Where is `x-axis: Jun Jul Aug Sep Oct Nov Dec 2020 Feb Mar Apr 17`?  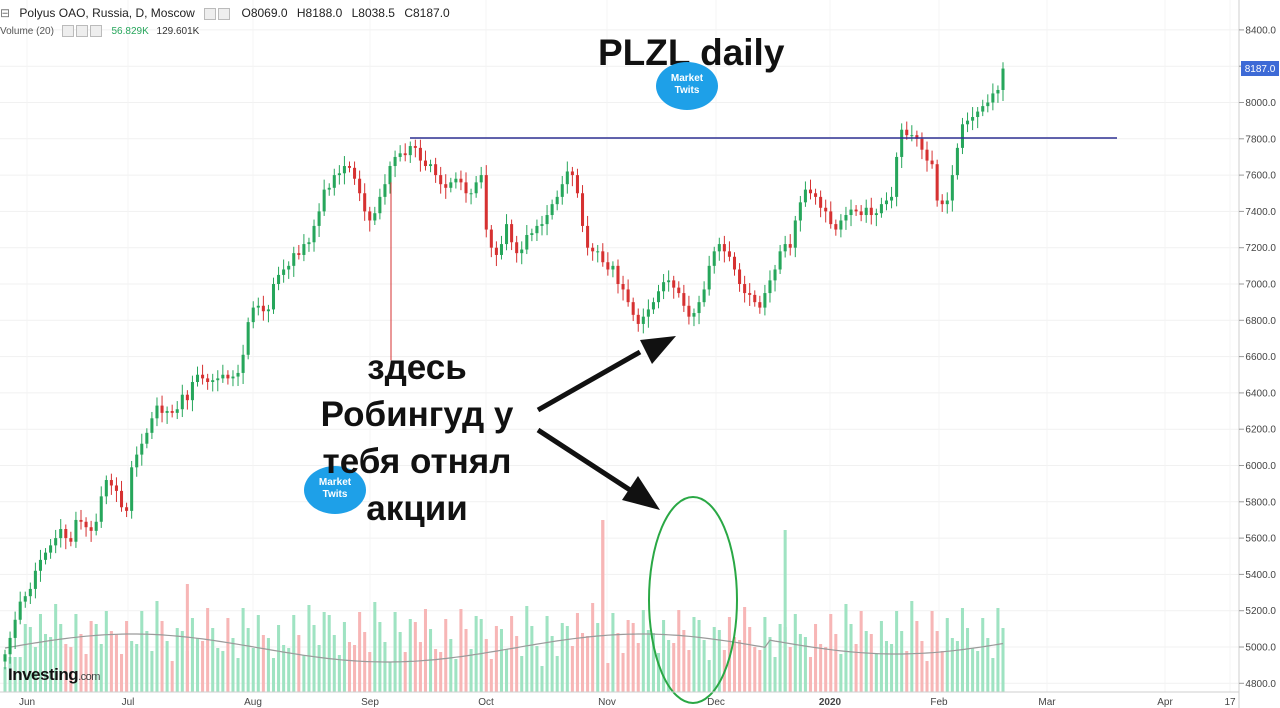 x-axis: Jun Jul Aug Sep Oct Nov Dec 2020 Feb Mar Apr 17 is located at coordinates (627, 702).